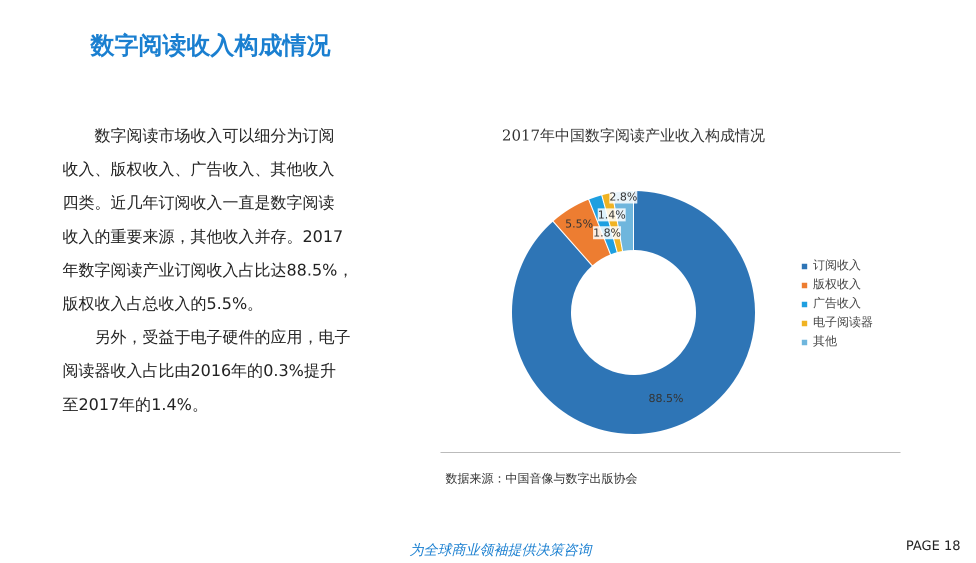 This screenshot has height=563, width=976. I want to click on text: 版权收入占总收入的5.5%。, so click(163, 303).